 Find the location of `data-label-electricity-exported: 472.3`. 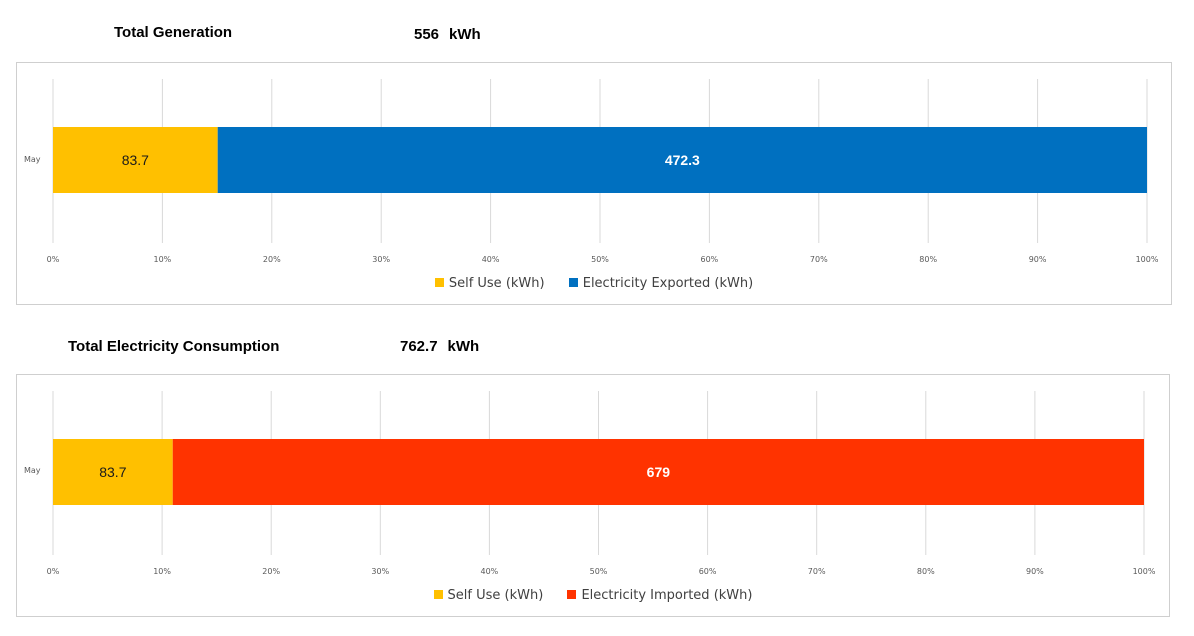

data-label-electricity-exported: 472.3 is located at coordinates (682, 160).